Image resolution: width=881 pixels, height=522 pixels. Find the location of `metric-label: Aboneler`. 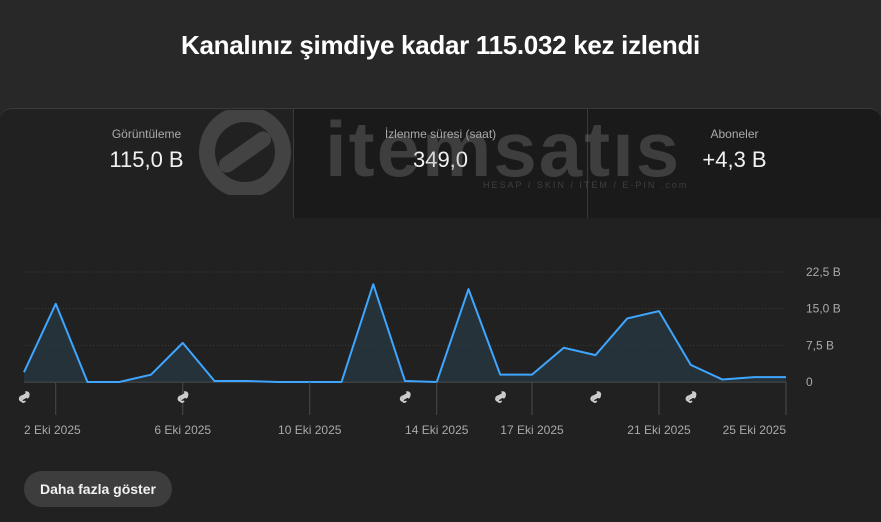

metric-label: Aboneler is located at coordinates (734, 134).